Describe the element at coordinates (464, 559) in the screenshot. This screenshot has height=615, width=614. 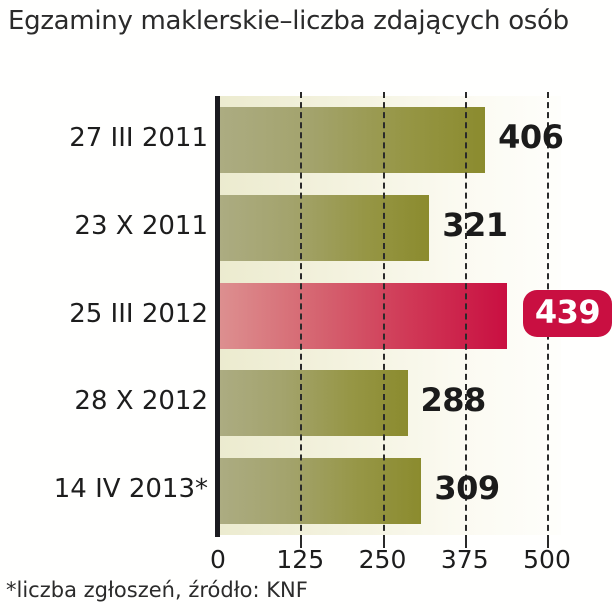
I see `x-tick-label-375: 375` at that location.